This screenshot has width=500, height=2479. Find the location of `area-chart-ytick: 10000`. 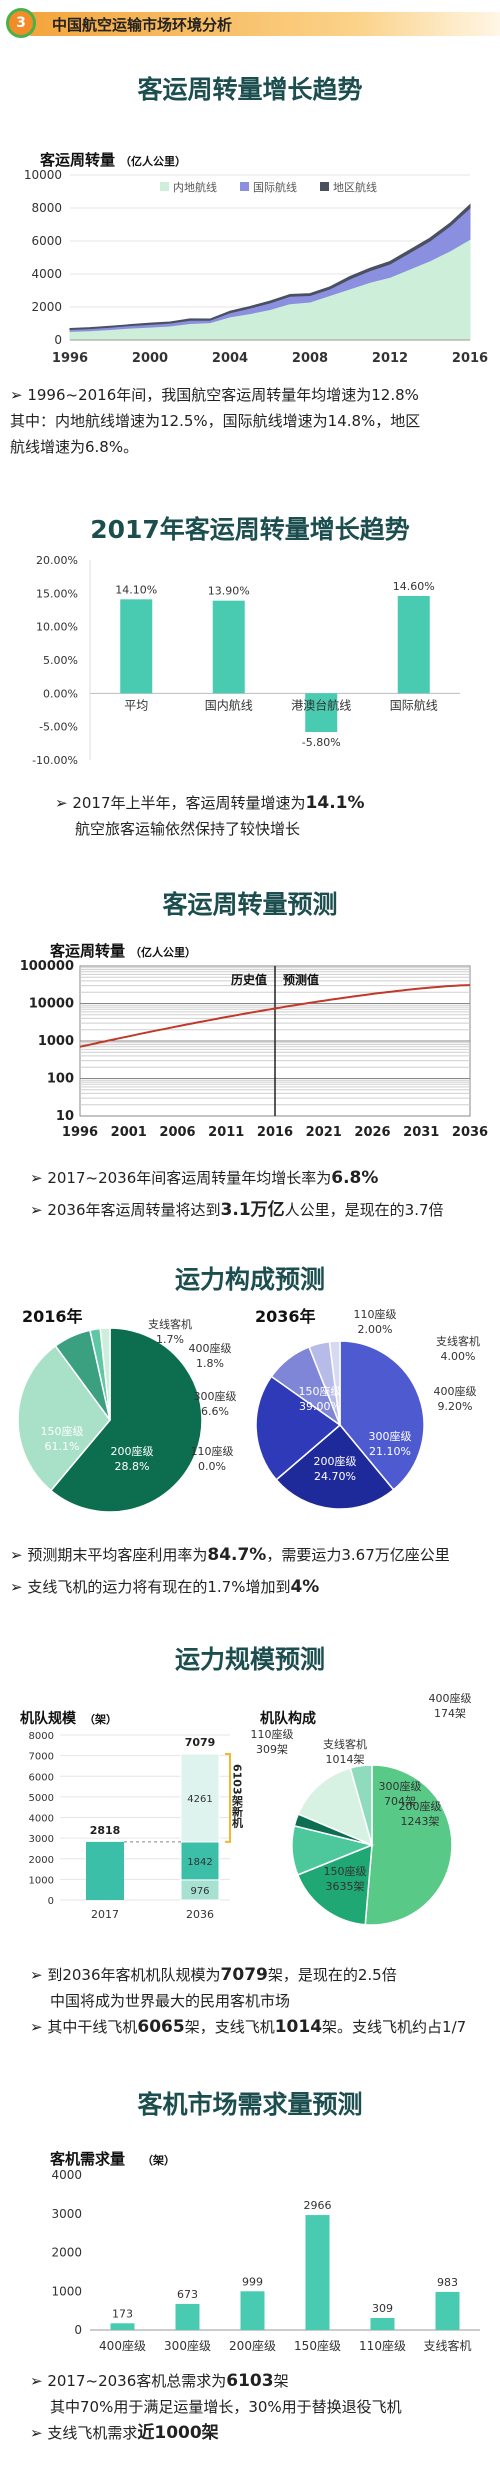

area-chart-ytick: 10000 is located at coordinates (43, 175).